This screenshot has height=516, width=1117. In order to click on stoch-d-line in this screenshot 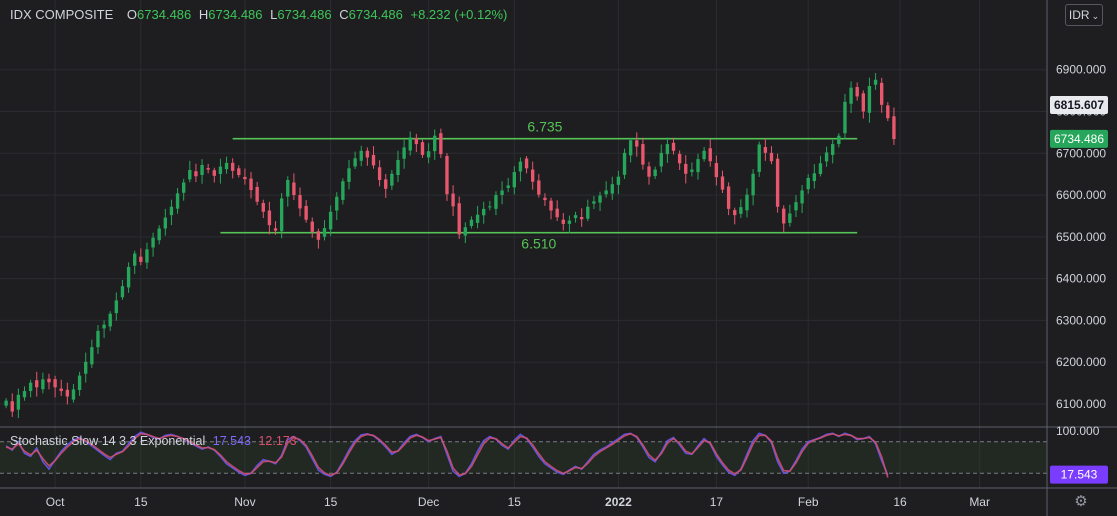, I will do `click(447, 455)`.